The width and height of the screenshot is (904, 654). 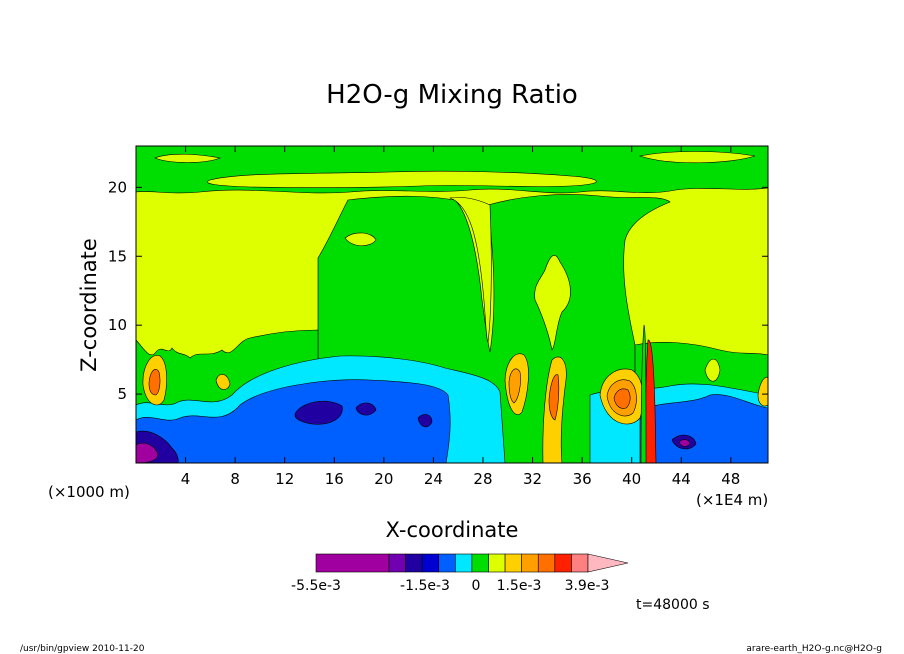 What do you see at coordinates (117, 187) in the screenshot?
I see `y-tick-label: 20` at bounding box center [117, 187].